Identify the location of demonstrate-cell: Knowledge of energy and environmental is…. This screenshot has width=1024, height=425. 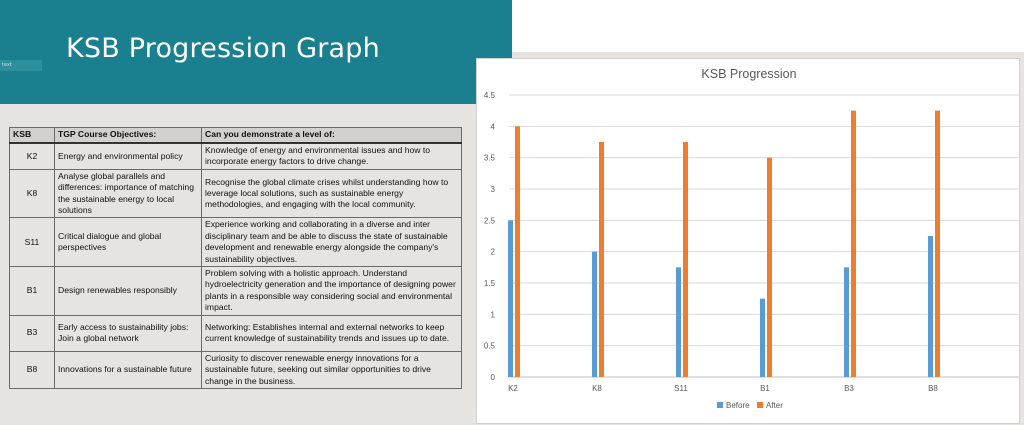
(331, 156).